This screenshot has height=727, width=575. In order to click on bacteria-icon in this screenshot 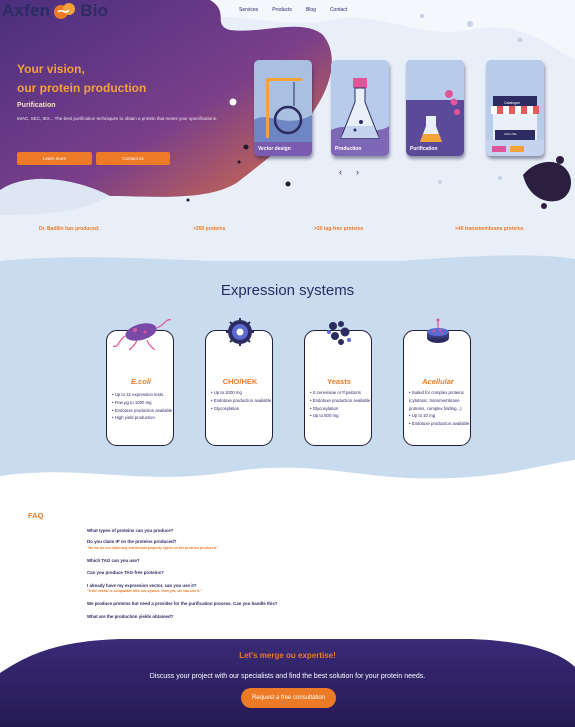, I will do `click(142, 334)`.